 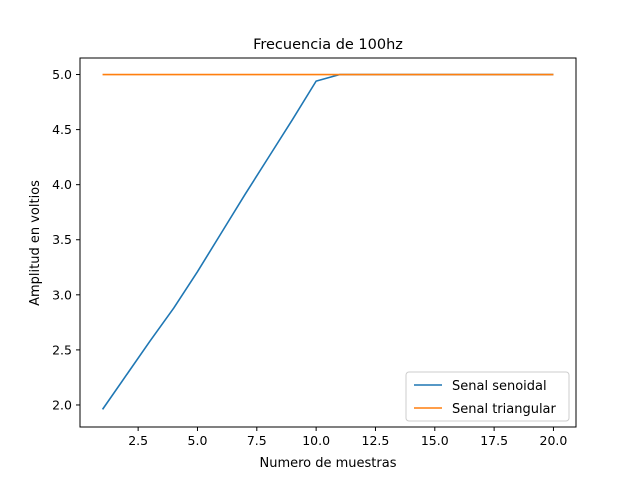 I want to click on y-tick-label: 3.5, so click(x=62, y=239).